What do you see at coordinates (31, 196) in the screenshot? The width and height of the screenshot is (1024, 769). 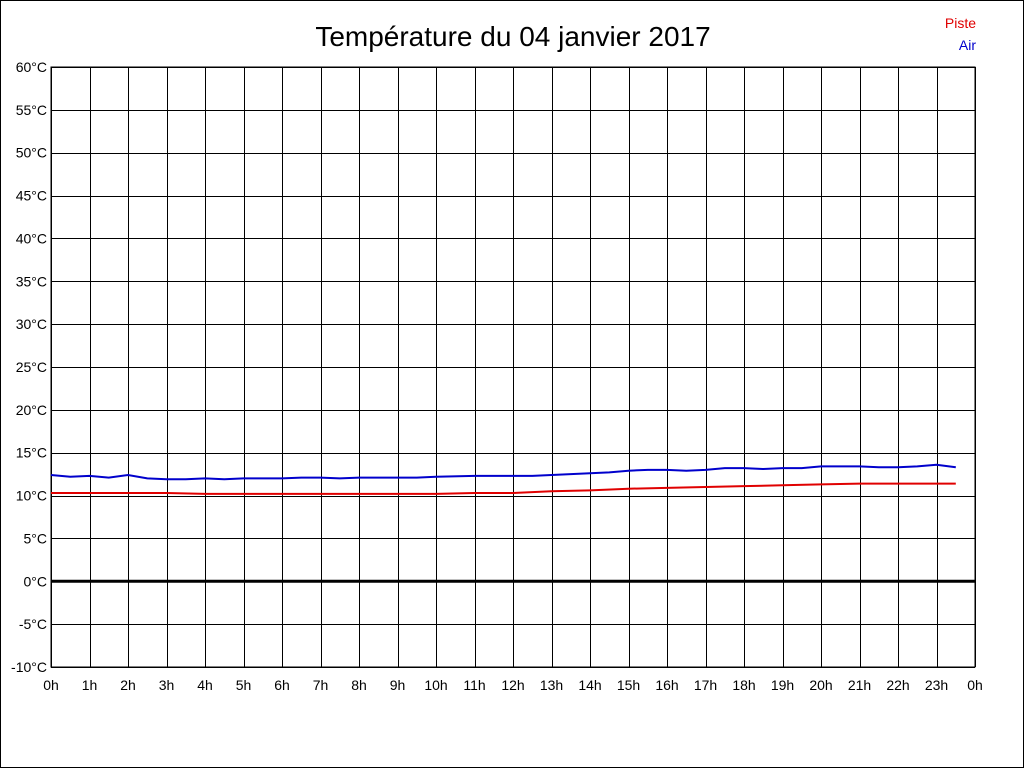 I see `y-tick-label: 45°C` at bounding box center [31, 196].